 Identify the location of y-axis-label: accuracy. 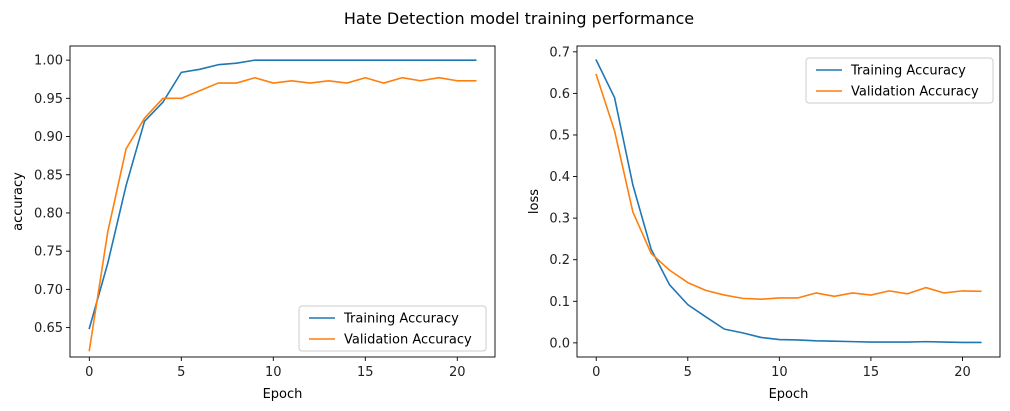
(18, 201).